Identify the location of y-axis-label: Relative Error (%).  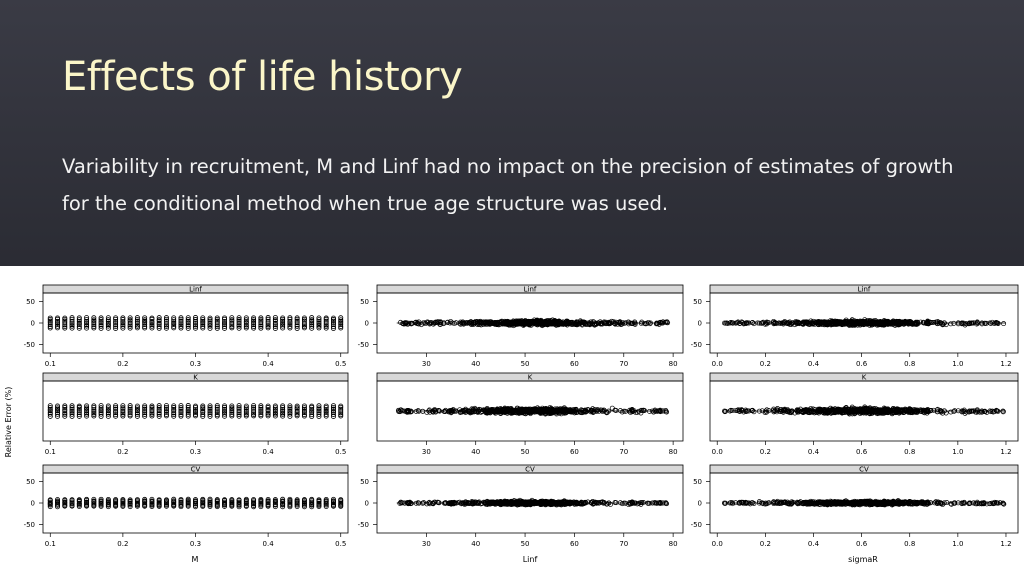
(8, 422).